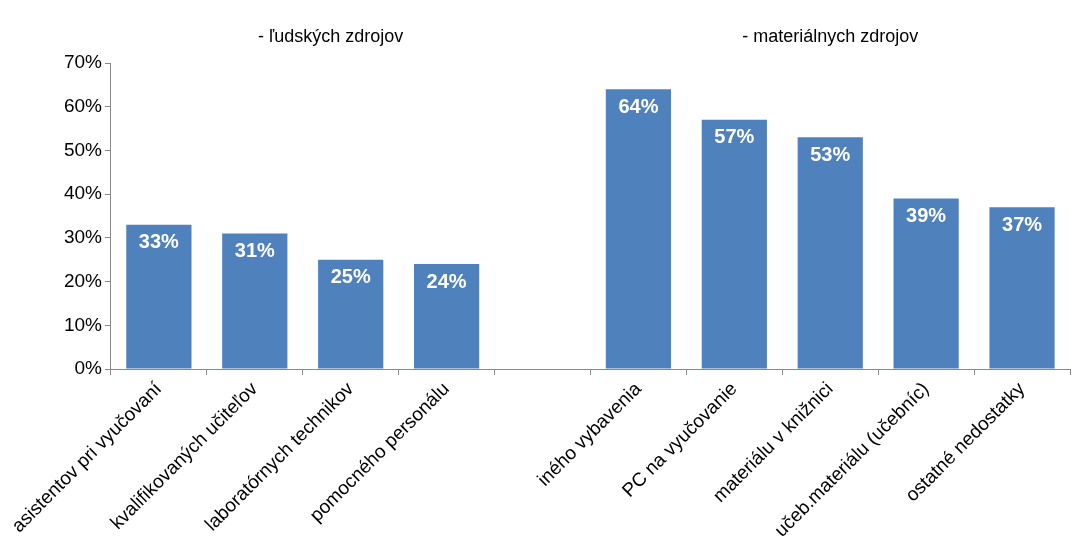 The image size is (1082, 553). I want to click on y-tick-label: 60%, so click(83, 105).